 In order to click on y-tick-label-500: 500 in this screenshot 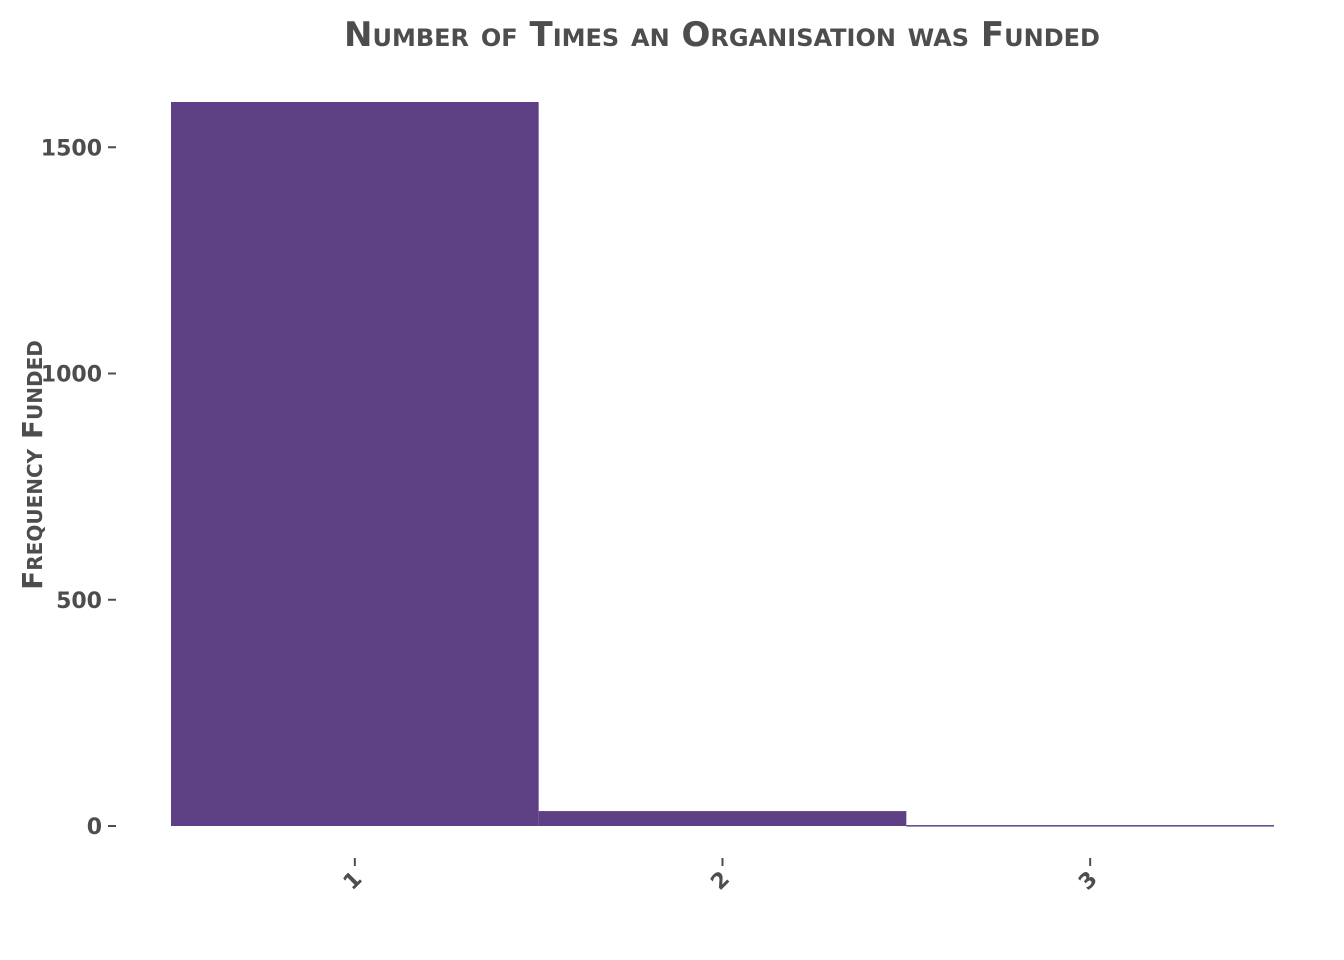, I will do `click(79, 601)`.